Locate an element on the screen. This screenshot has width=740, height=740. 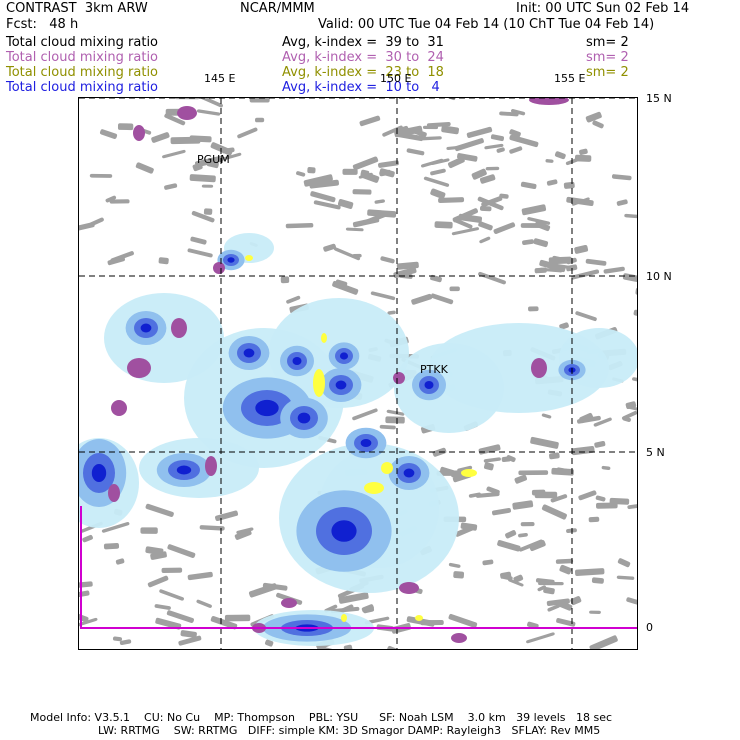
legend-smoothing: sm= 2 is located at coordinates (607, 57).